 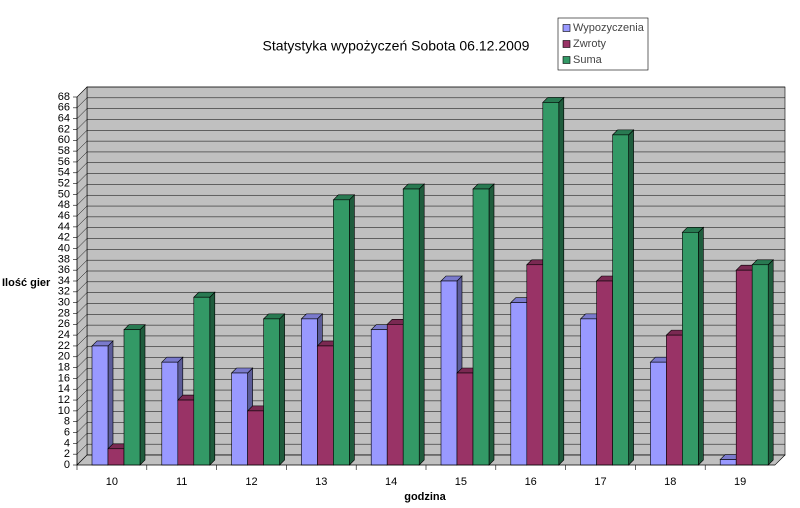 I want to click on y-tick-label: 8, so click(x=67, y=422).